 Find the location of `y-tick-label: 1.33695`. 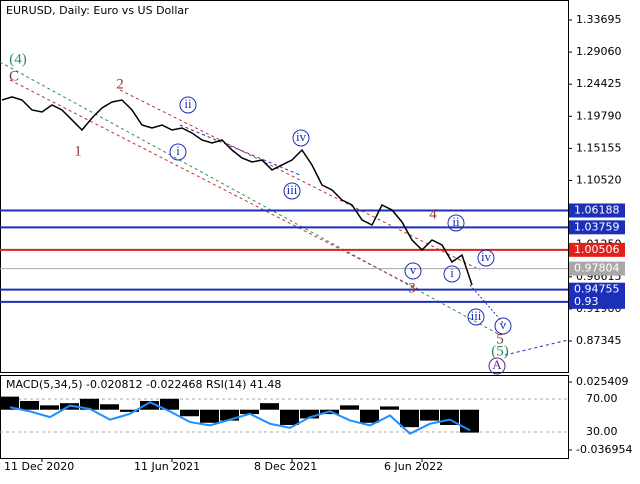

y-tick-label: 1.33695 is located at coordinates (599, 19).